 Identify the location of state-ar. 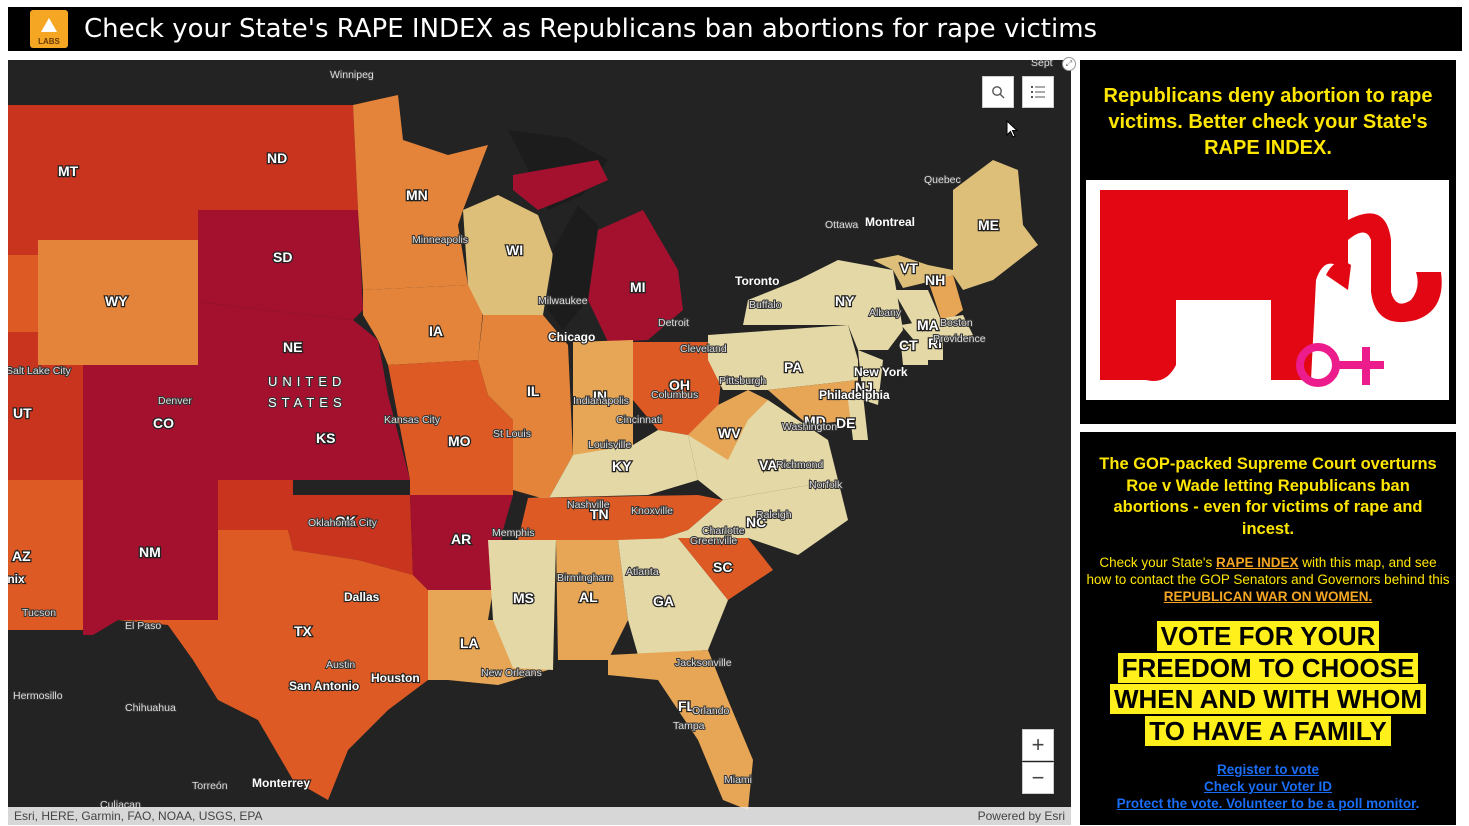
(461, 542).